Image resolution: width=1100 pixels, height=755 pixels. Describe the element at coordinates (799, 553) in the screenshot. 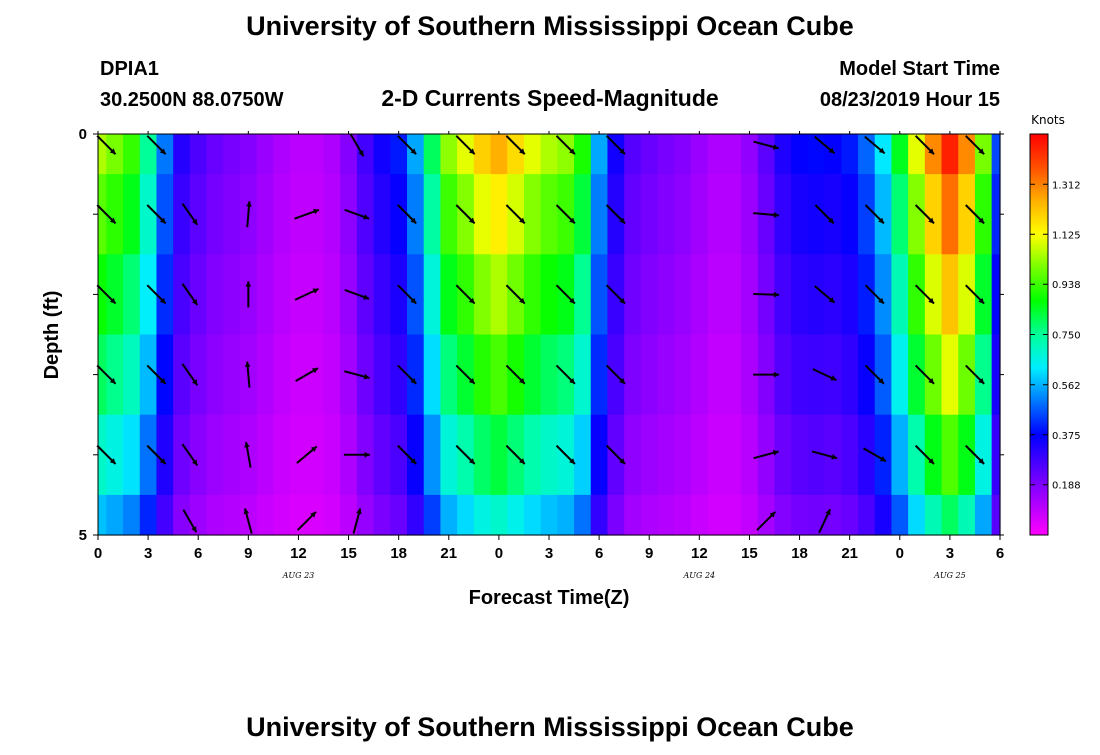

I see `x-tick-label: 18` at that location.